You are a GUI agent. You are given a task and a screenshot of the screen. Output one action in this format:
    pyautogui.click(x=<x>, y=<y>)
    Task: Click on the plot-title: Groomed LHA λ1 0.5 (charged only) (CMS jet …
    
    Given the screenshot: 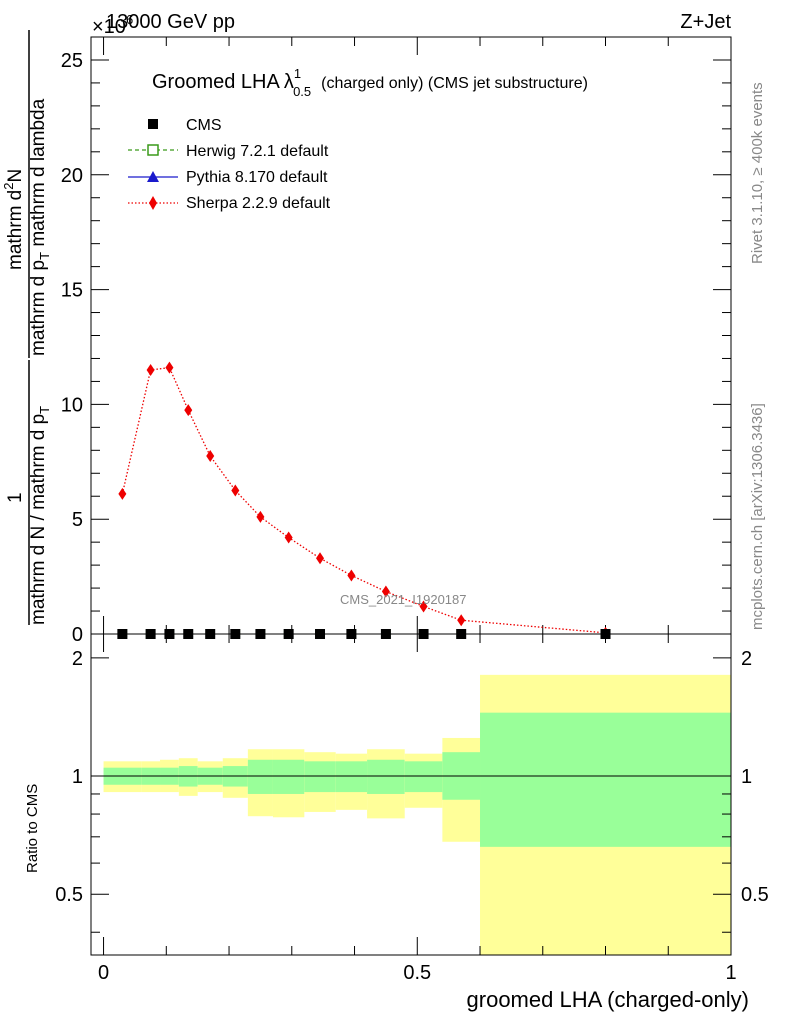 What is the action you would take?
    pyautogui.click(x=370, y=82)
    